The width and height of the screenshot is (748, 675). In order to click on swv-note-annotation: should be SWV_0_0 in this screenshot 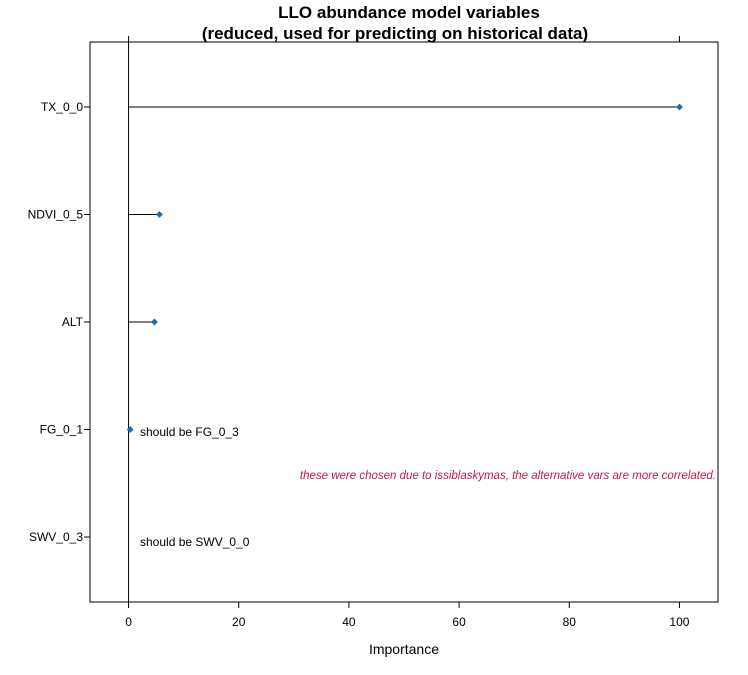, I will do `click(195, 542)`.